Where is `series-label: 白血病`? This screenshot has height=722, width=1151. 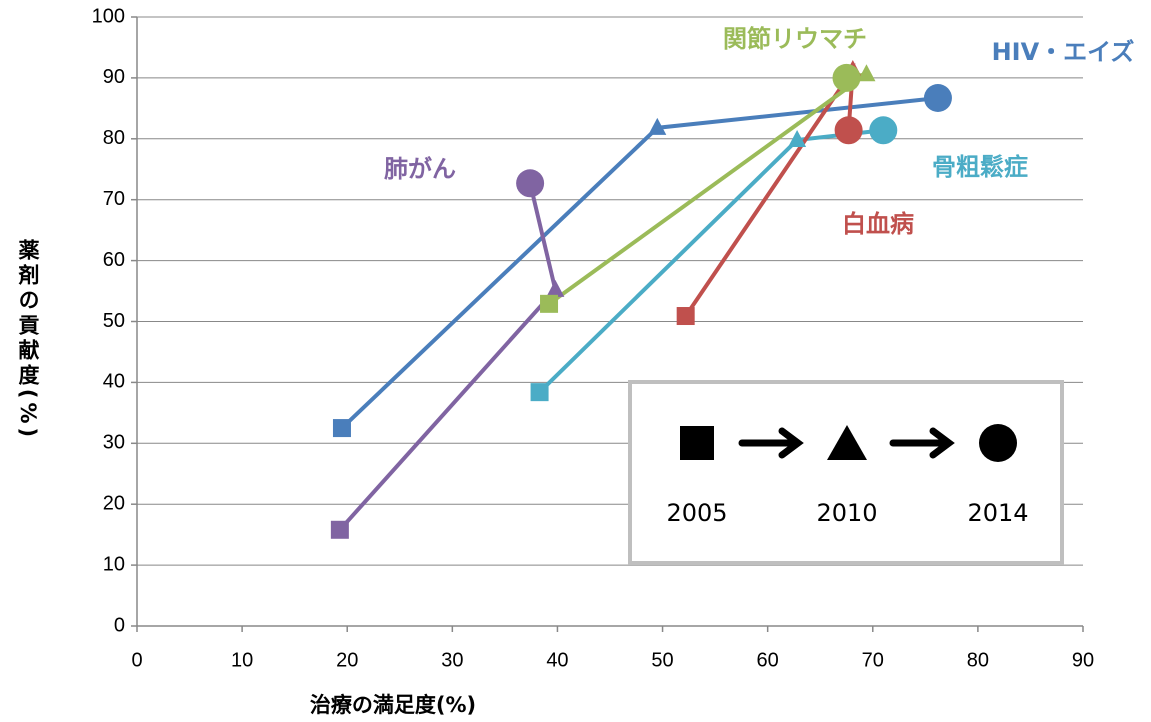 series-label: 白血病 is located at coordinates (878, 224).